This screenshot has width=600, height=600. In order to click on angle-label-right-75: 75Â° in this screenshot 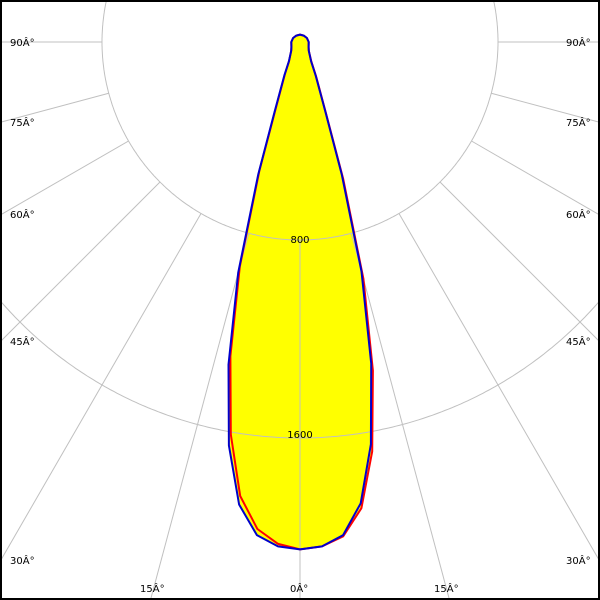, I will do `click(578, 122)`.